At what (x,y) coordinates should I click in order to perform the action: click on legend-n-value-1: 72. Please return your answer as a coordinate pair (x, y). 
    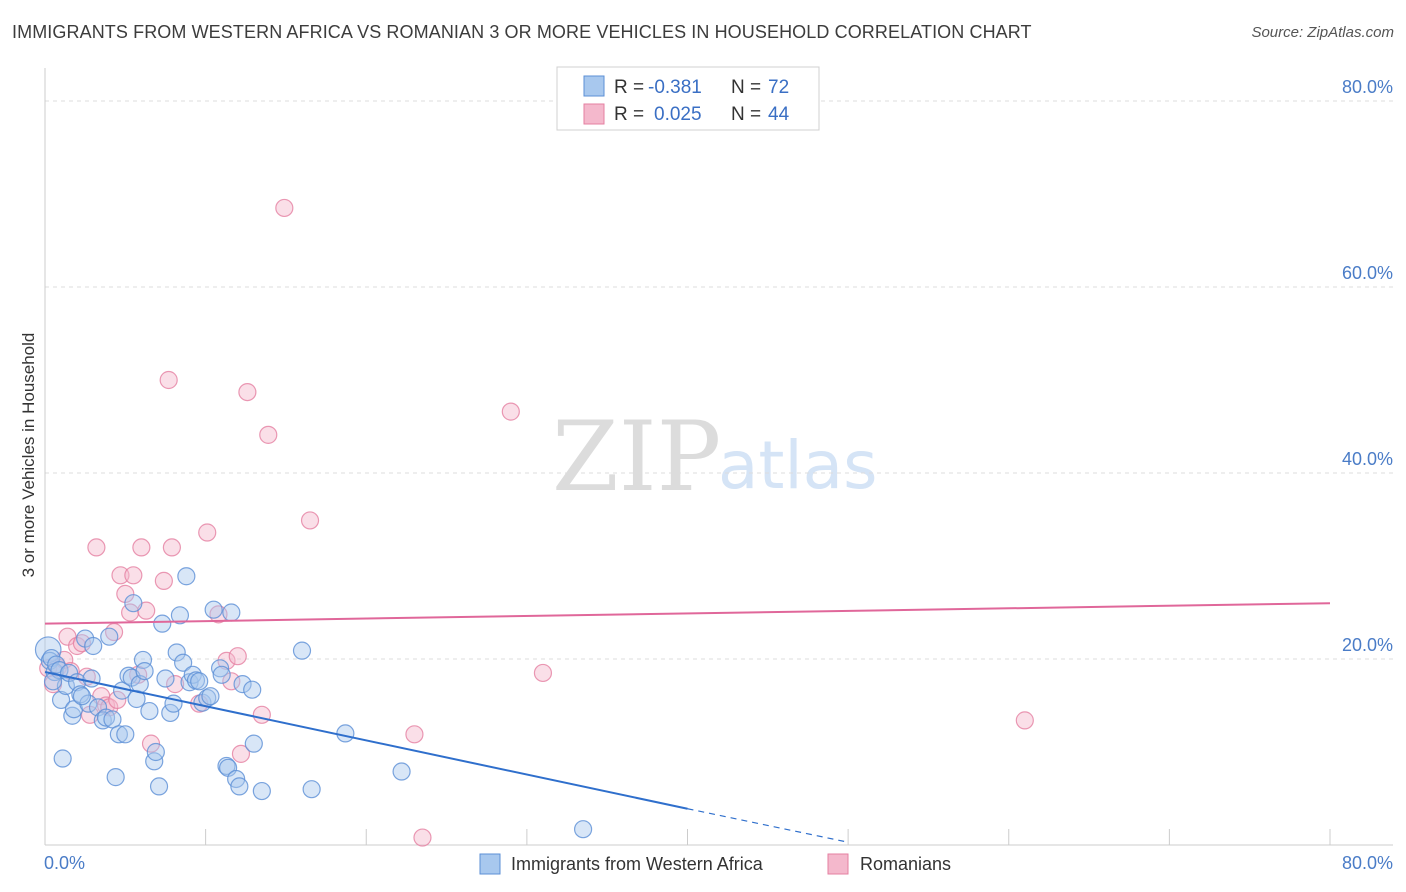
    Looking at the image, I should click on (778, 87).